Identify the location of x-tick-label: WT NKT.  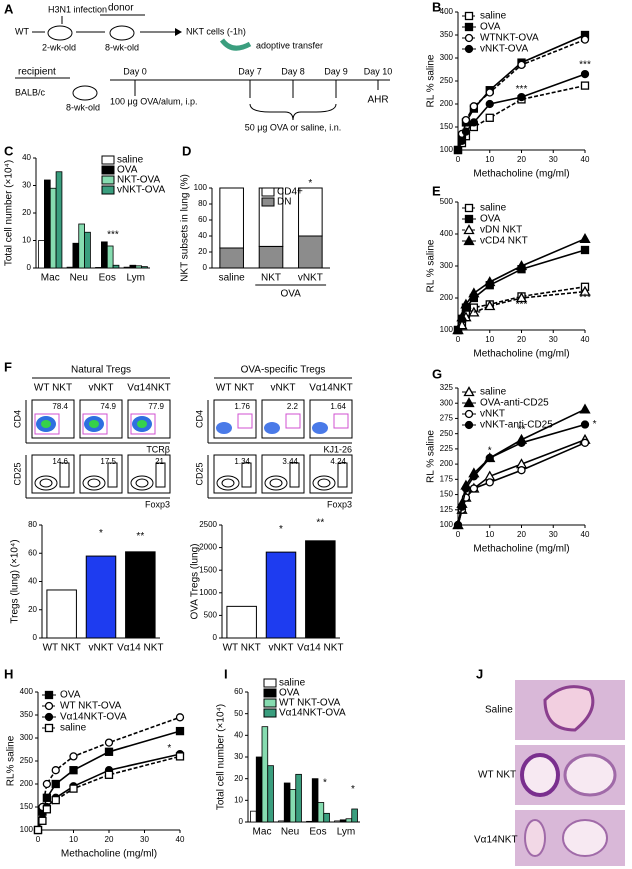
(242, 648).